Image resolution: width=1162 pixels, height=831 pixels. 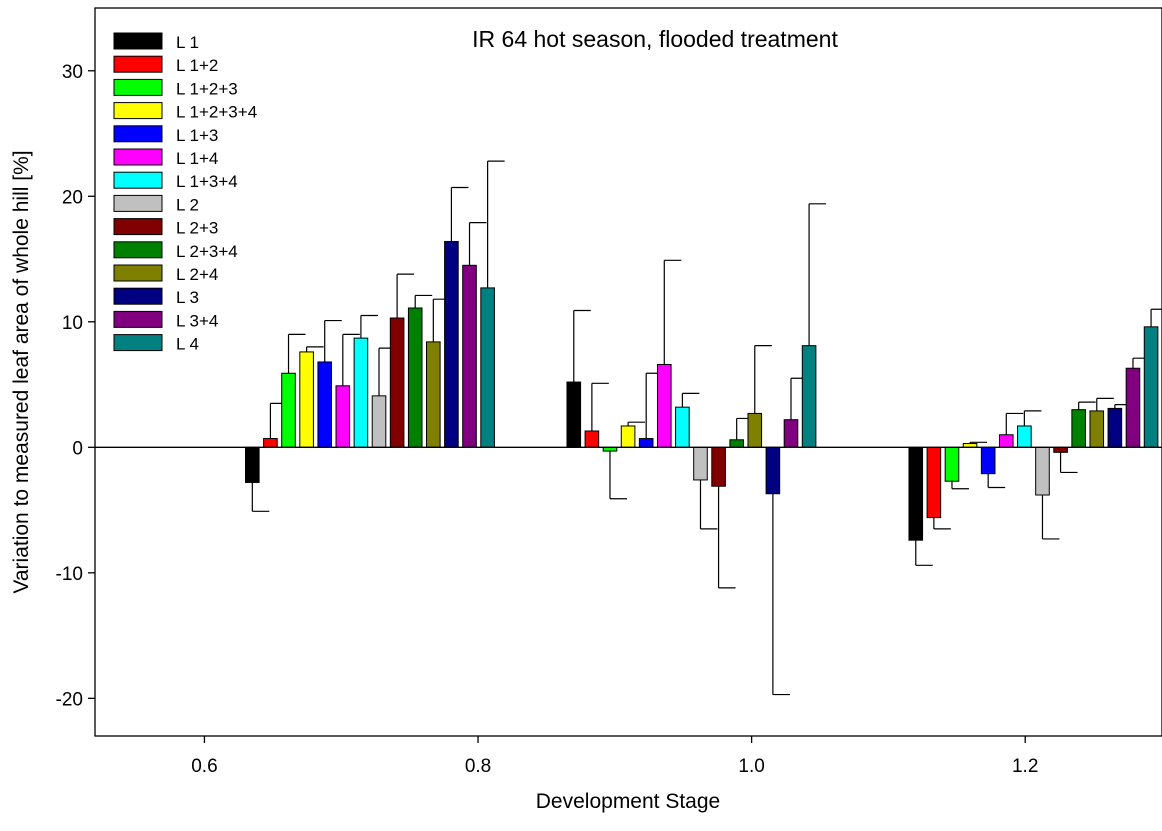 I want to click on y-tick-label: 10, so click(x=72, y=323).